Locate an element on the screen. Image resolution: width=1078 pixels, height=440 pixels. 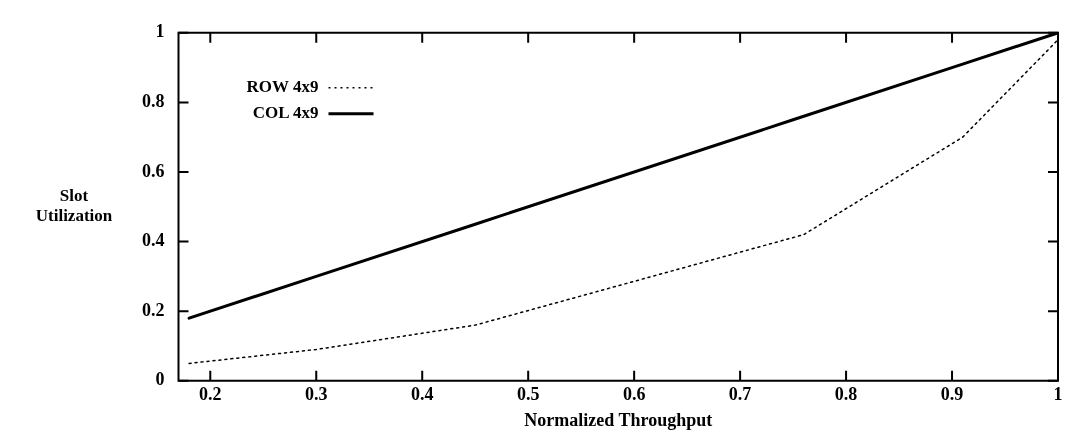
y-tick-label: 0.2 is located at coordinates (153, 309).